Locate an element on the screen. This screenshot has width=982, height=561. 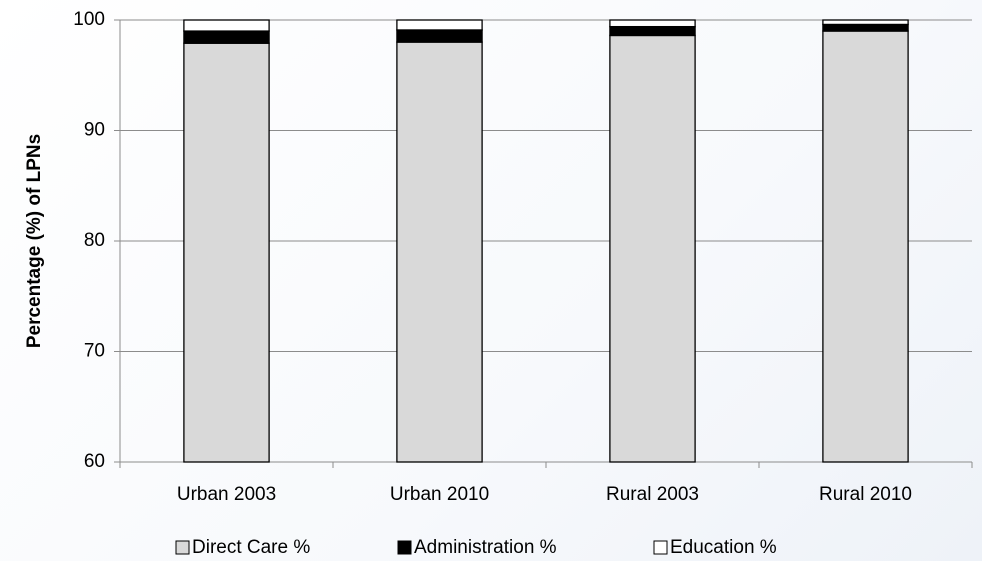
legend-label: Direct Care % is located at coordinates (251, 547).